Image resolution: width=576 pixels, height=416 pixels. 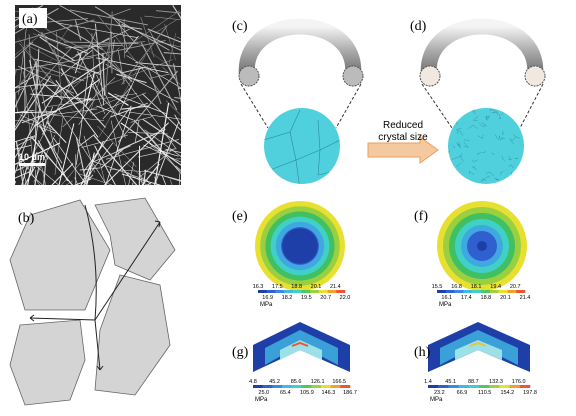 What do you see at coordinates (296, 382) in the screenshot?
I see `colorbar-label: 85.6` at bounding box center [296, 382].